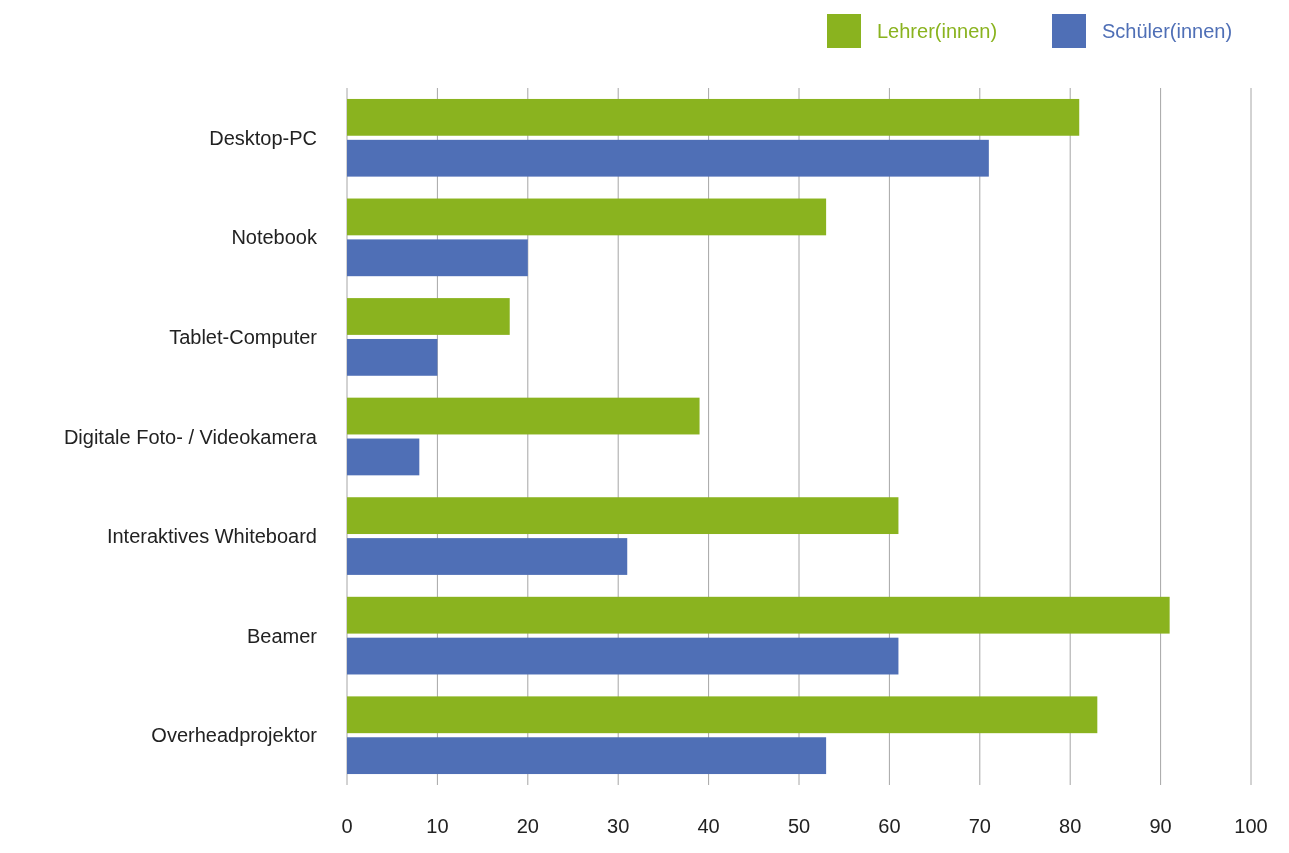 This screenshot has height=853, width=1289. Describe the element at coordinates (618, 826) in the screenshot. I see `x-tick-label: 30` at that location.